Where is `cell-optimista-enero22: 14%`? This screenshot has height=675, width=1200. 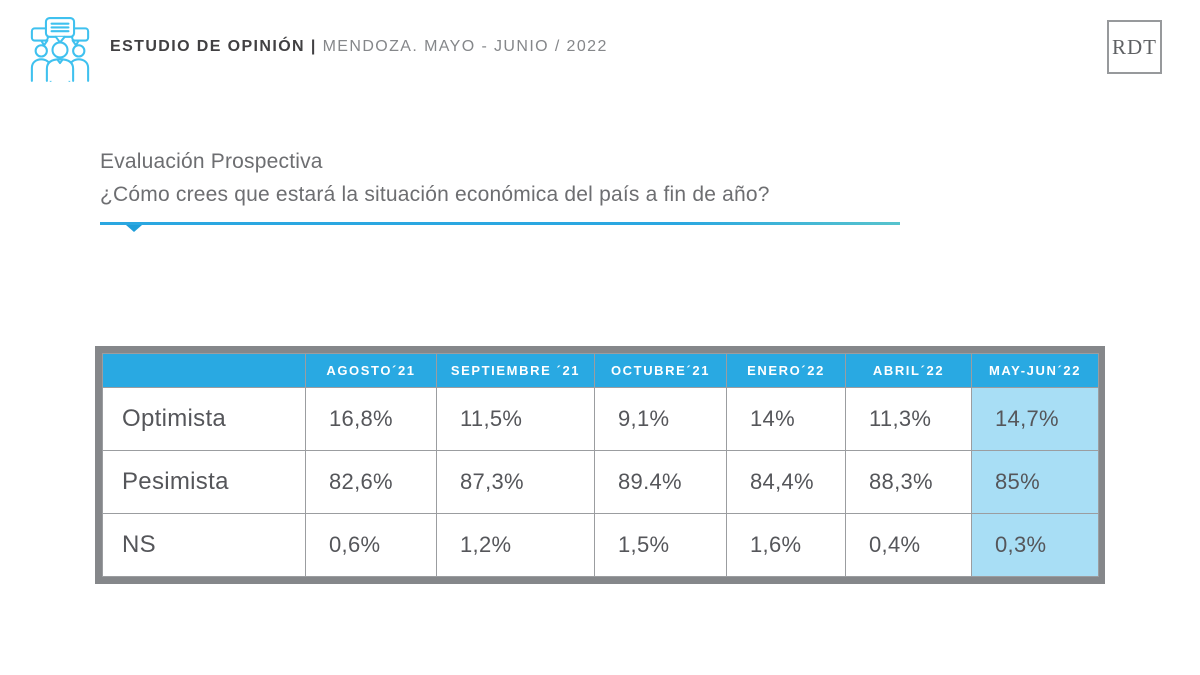 cell-optimista-enero22: 14% is located at coordinates (786, 419).